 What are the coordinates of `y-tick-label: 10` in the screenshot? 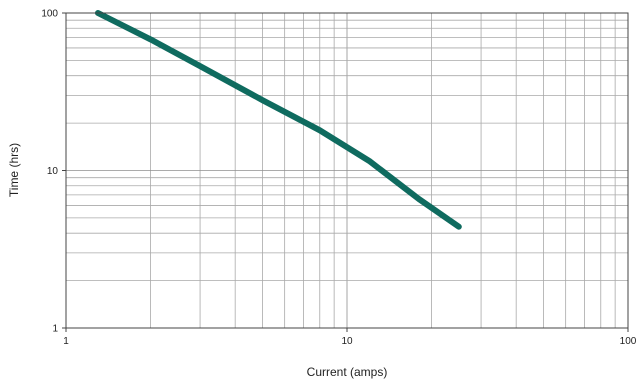 It's located at (53, 171).